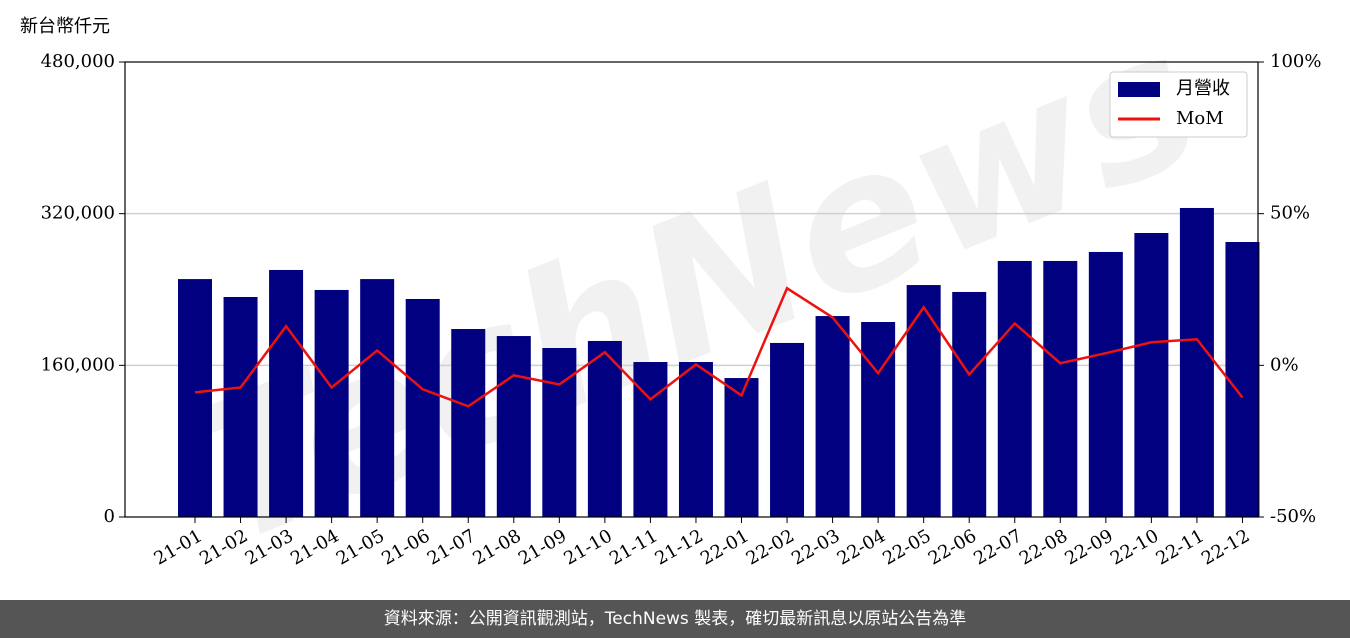 The width and height of the screenshot is (1350, 638). I want to click on y-axis-label: 新台幣仟元, so click(65, 26).